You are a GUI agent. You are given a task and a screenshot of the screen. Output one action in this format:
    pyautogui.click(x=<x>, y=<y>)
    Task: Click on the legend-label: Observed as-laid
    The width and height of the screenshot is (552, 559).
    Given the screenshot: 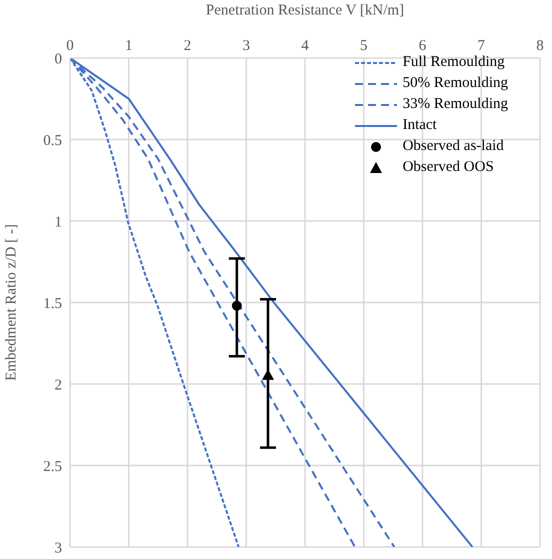 What is the action you would take?
    pyautogui.click(x=453, y=146)
    